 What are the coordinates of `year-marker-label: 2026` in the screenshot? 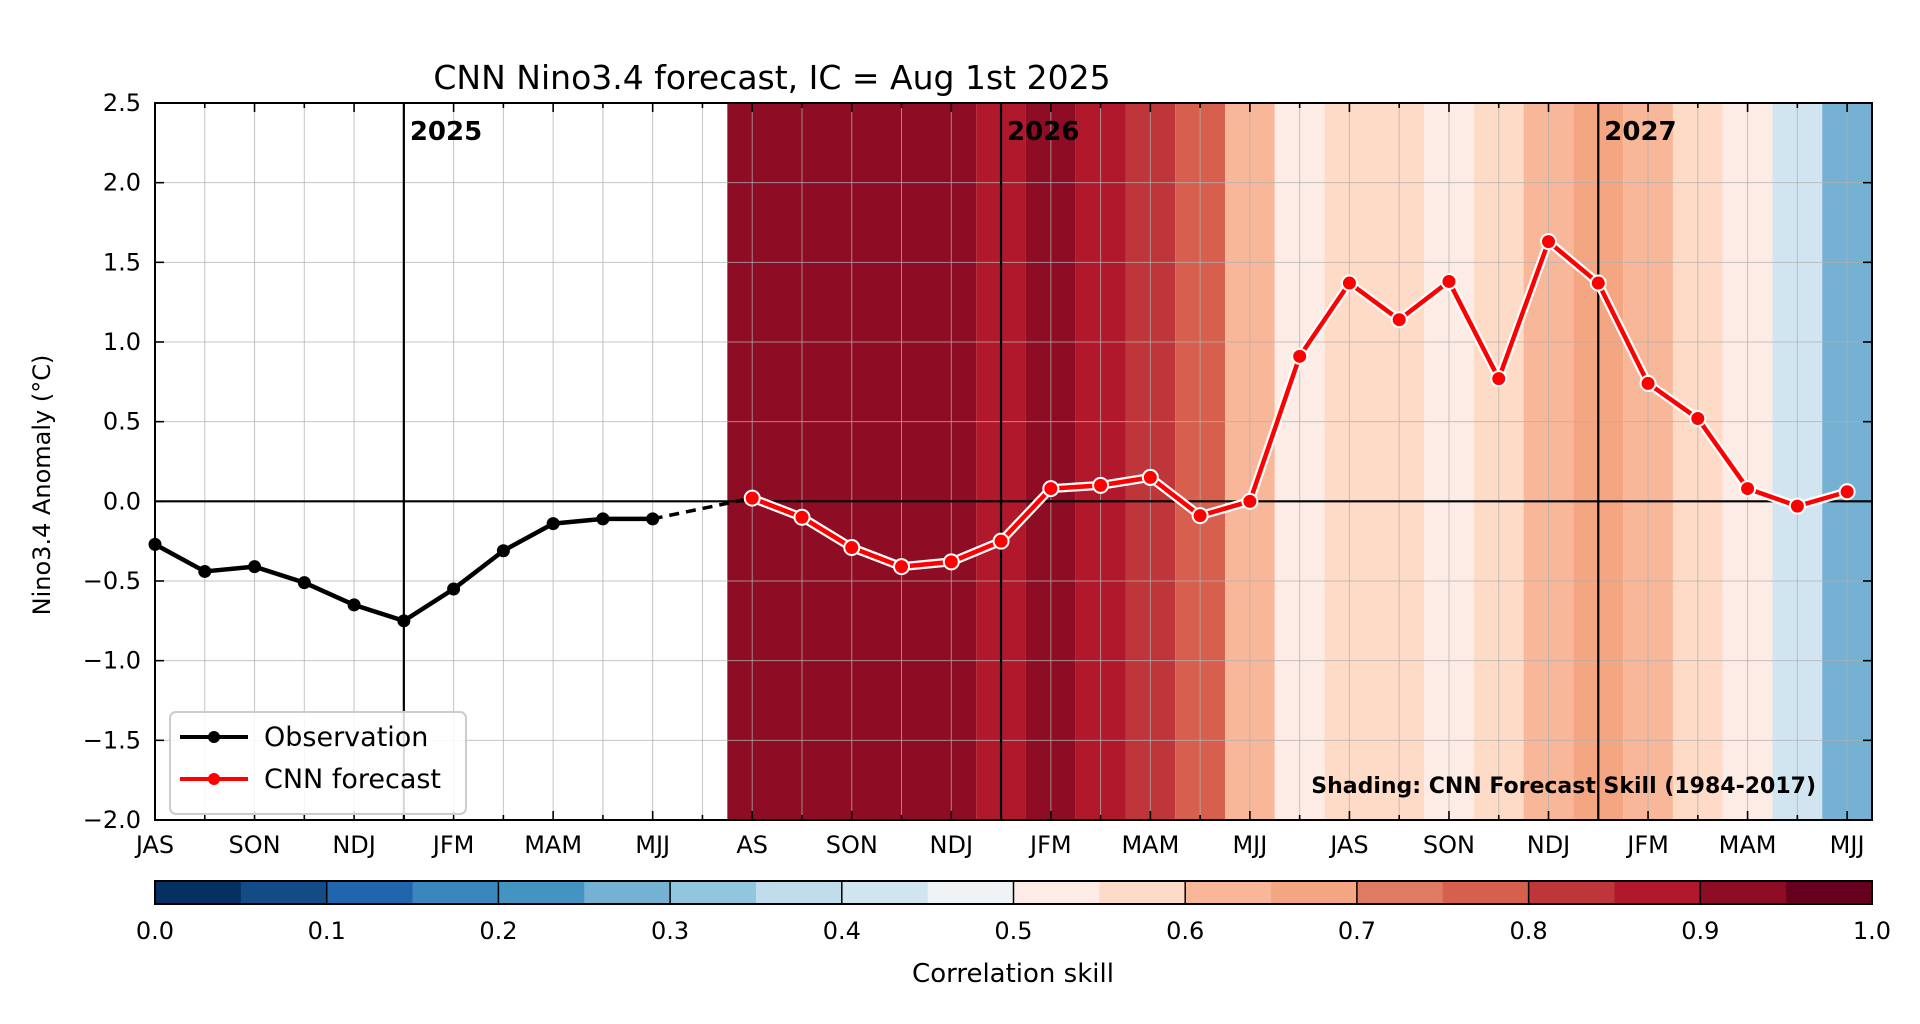 It's located at (1043, 132).